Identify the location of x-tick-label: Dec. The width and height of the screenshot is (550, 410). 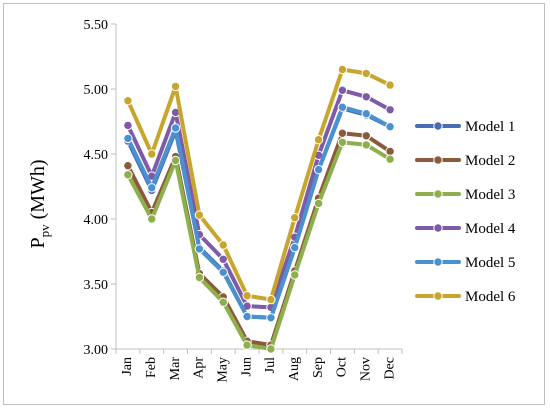
(389, 368).